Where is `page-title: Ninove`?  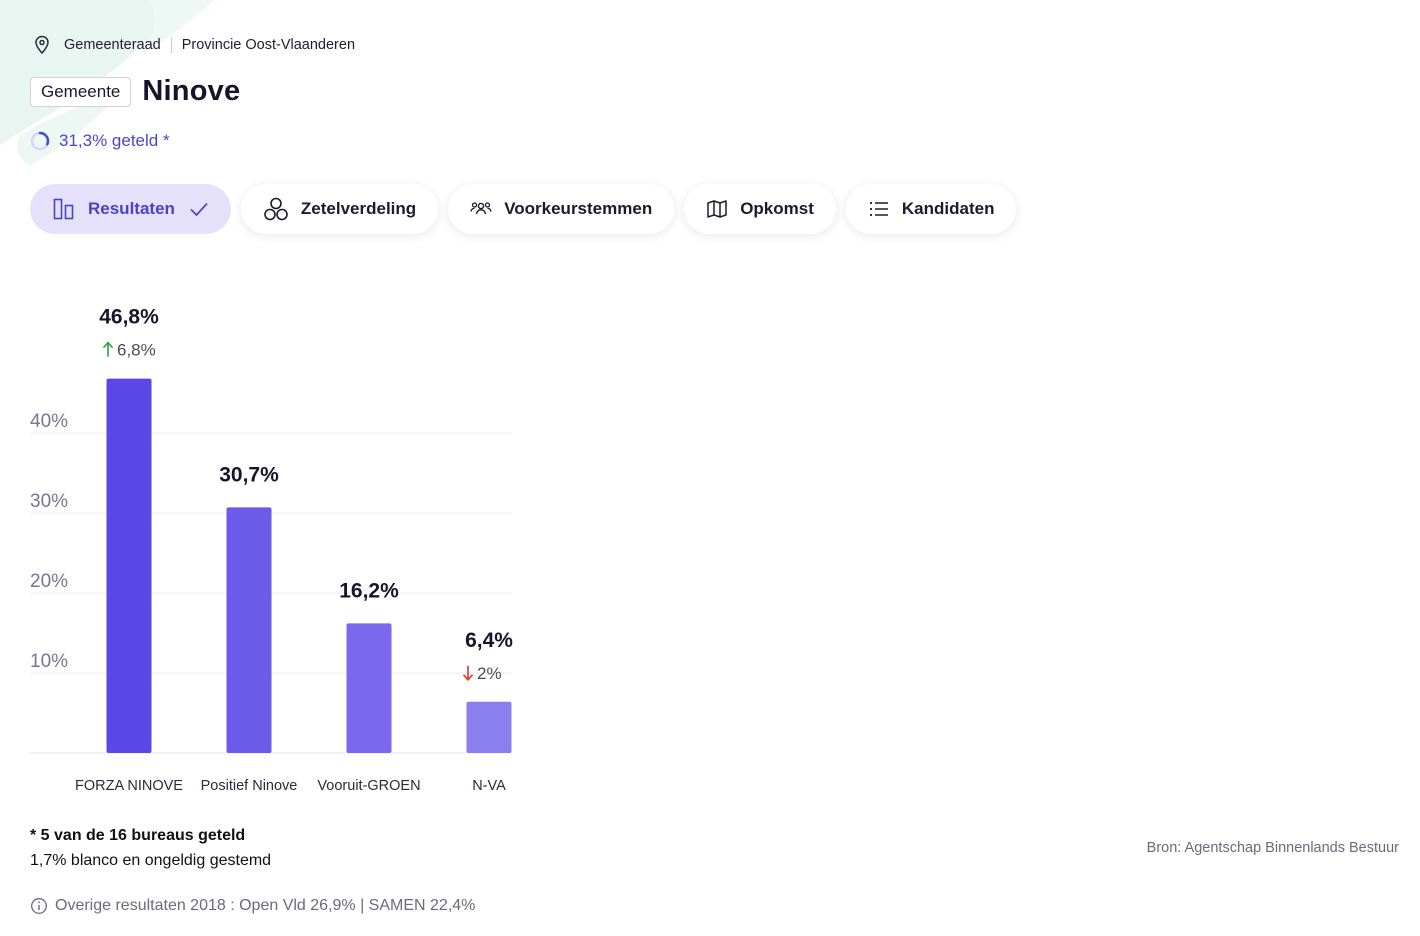
page-title: Ninove is located at coordinates (191, 91).